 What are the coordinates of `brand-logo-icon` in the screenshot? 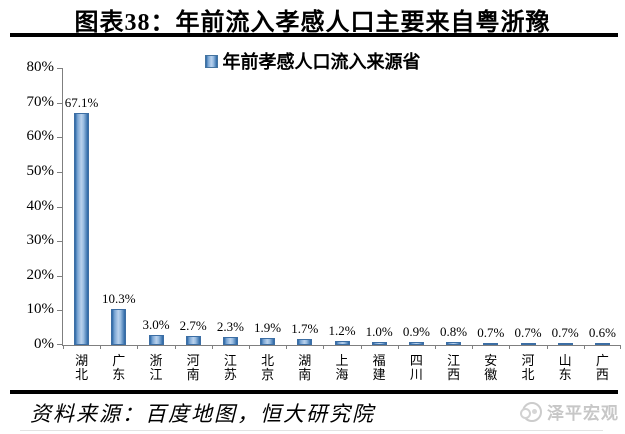 It's located at (531, 411).